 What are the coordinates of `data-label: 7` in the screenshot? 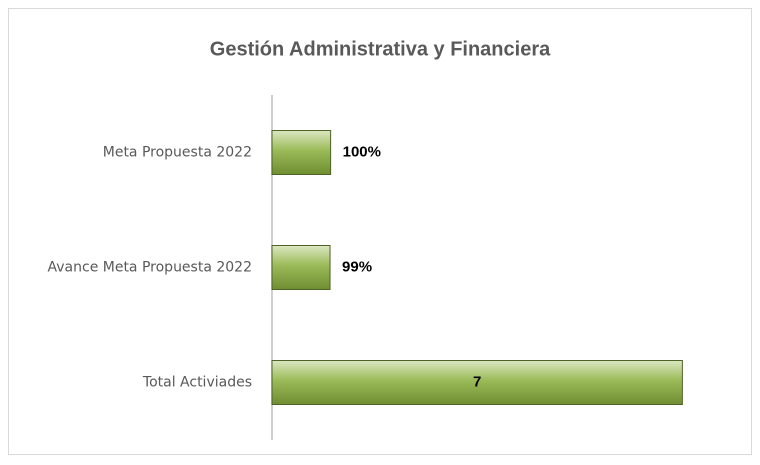 It's located at (477, 381).